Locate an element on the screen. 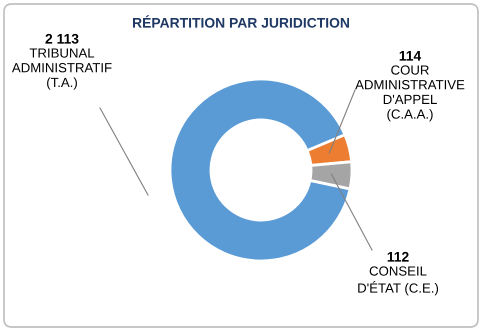 The width and height of the screenshot is (482, 331). data-label: 112 is located at coordinates (398, 257).